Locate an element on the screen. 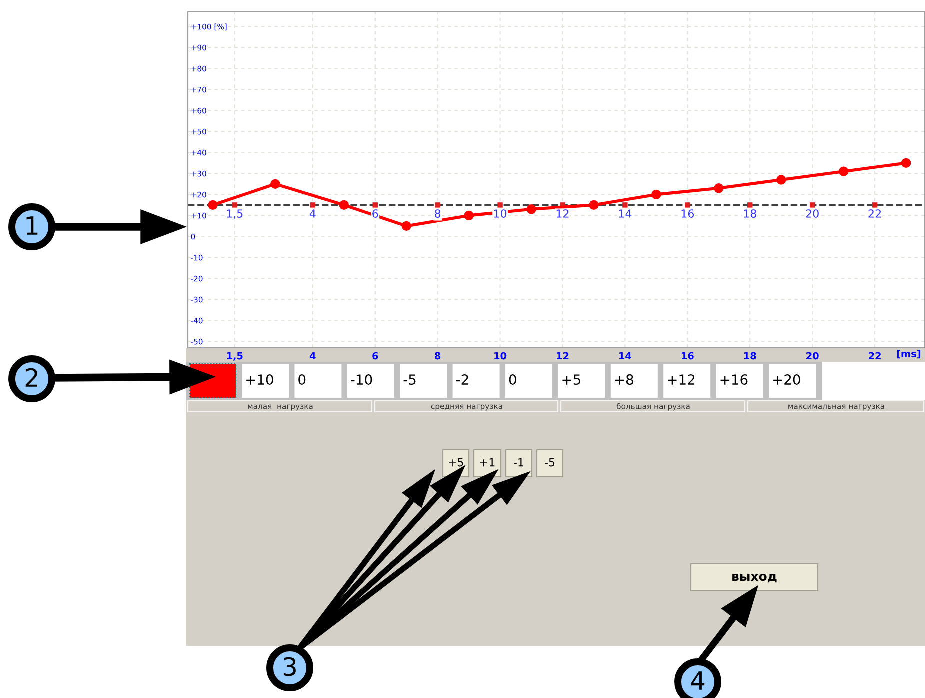 The width and height of the screenshot is (925, 698). text: 4 is located at coordinates (698, 681).